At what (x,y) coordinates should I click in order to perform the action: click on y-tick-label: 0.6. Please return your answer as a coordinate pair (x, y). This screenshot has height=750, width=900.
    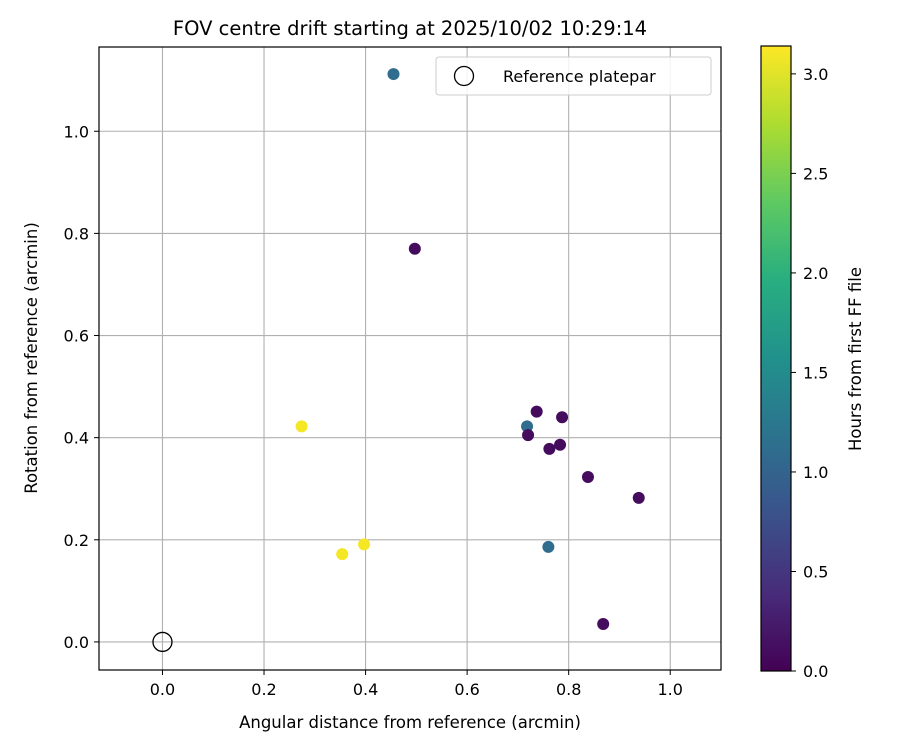
    Looking at the image, I should click on (76, 336).